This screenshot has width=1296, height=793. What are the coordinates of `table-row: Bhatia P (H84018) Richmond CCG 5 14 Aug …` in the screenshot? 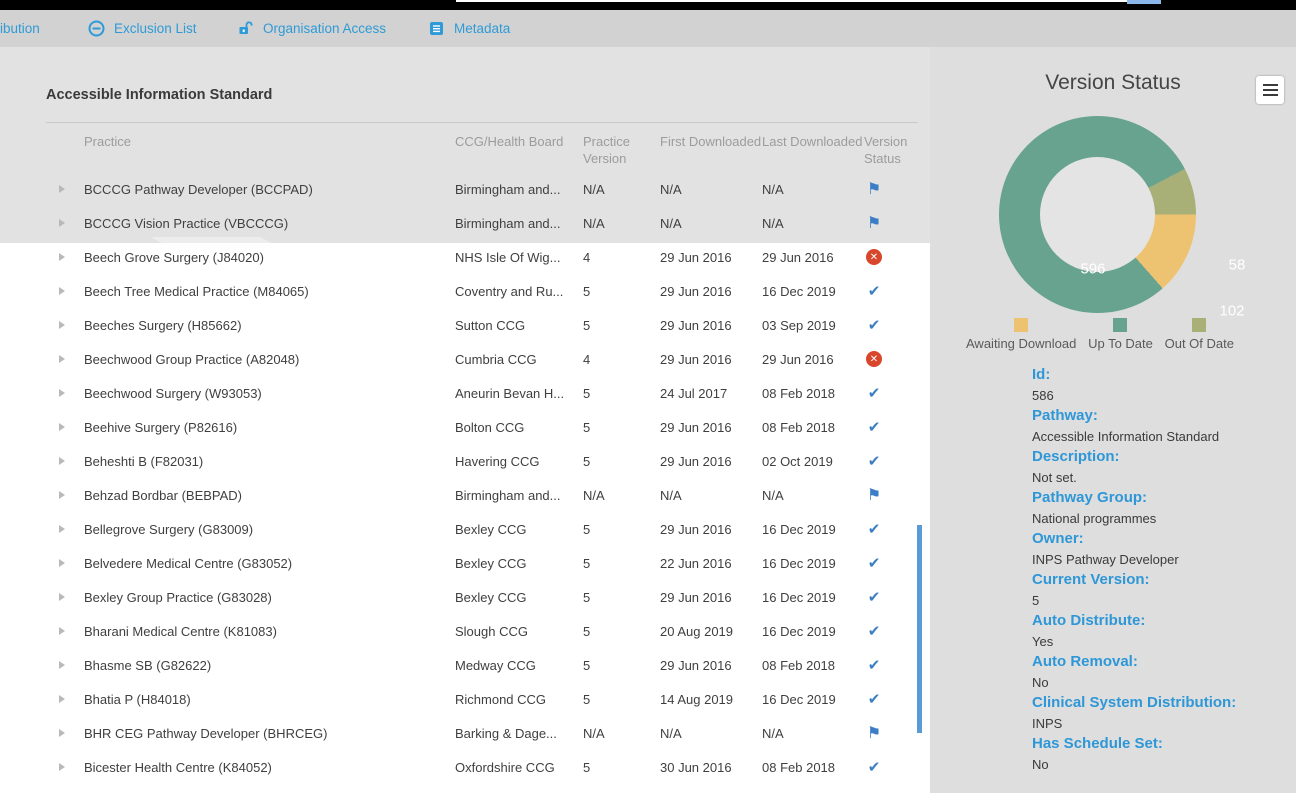 It's located at (482, 699).